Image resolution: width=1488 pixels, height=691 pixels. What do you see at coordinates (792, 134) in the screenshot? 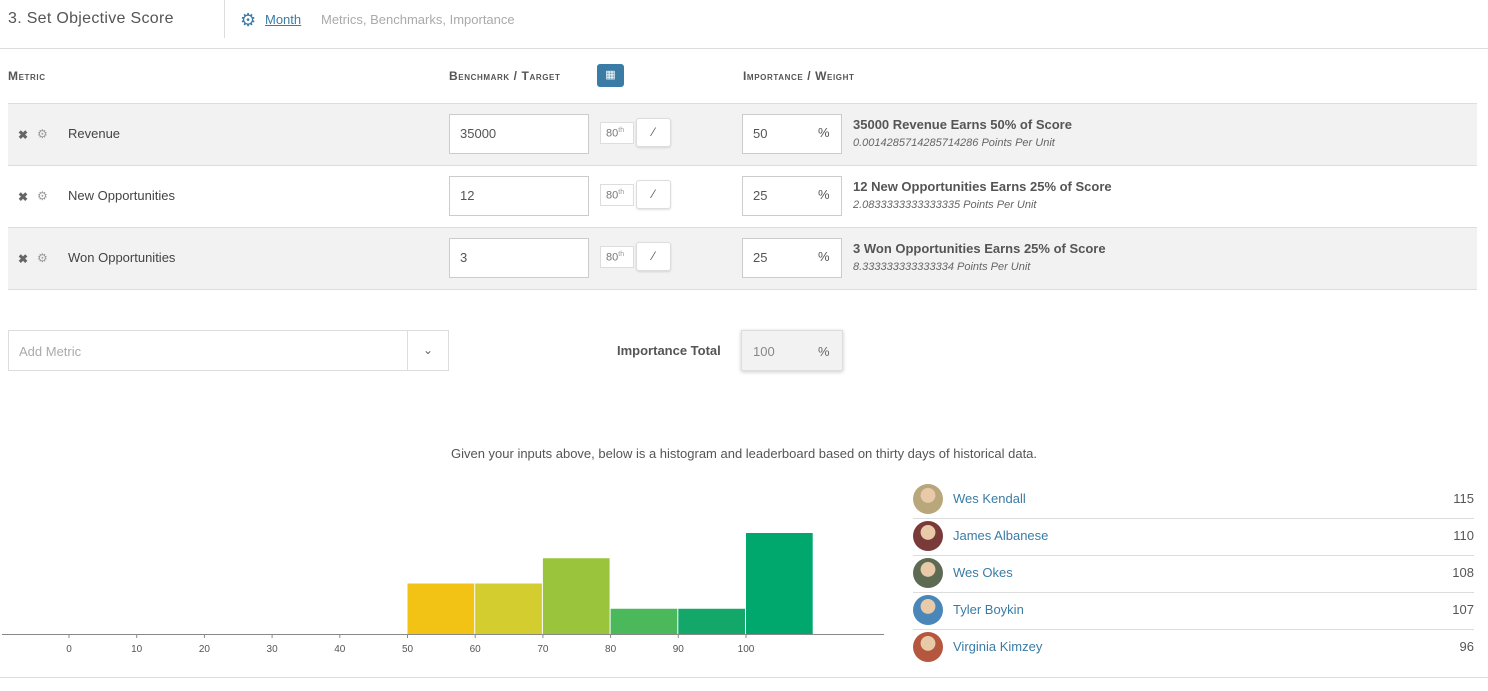
I see `weight-input: 50` at bounding box center [792, 134].